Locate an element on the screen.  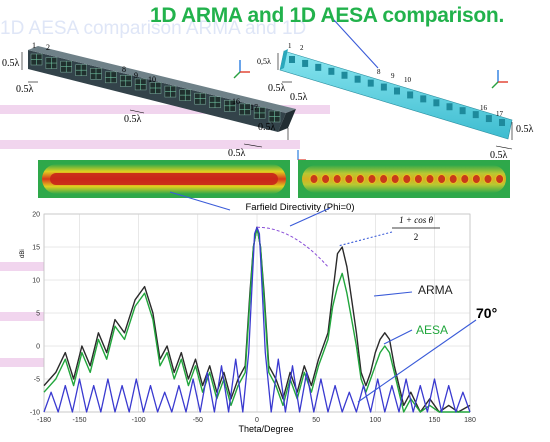
arma-array-diagram is located at coordinates (162, 89).